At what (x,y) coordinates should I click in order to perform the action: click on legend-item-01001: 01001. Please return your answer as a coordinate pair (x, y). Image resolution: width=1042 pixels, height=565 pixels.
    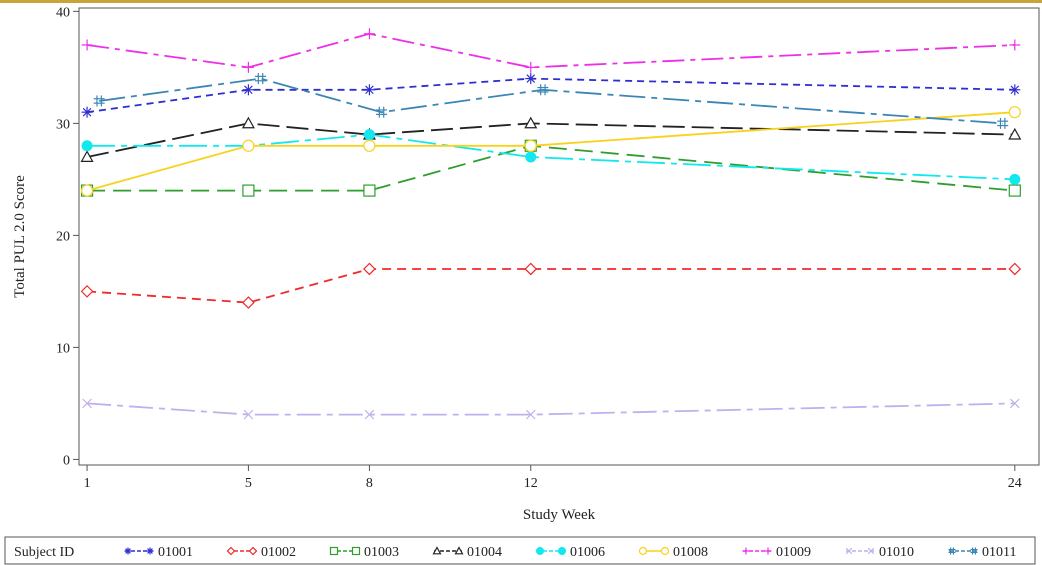
    Looking at the image, I should click on (158, 552).